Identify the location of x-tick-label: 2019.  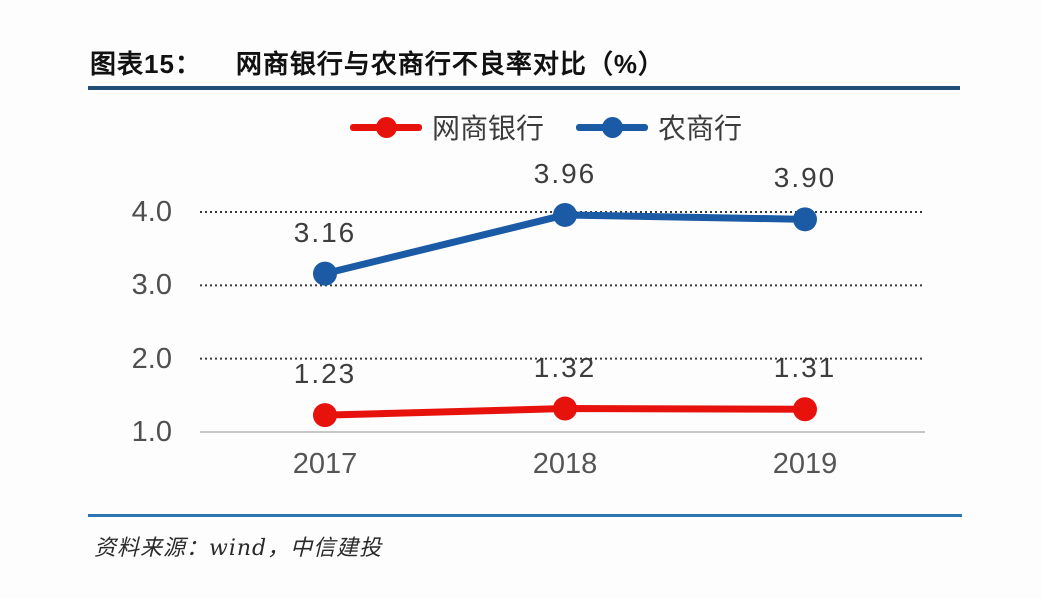
(805, 464).